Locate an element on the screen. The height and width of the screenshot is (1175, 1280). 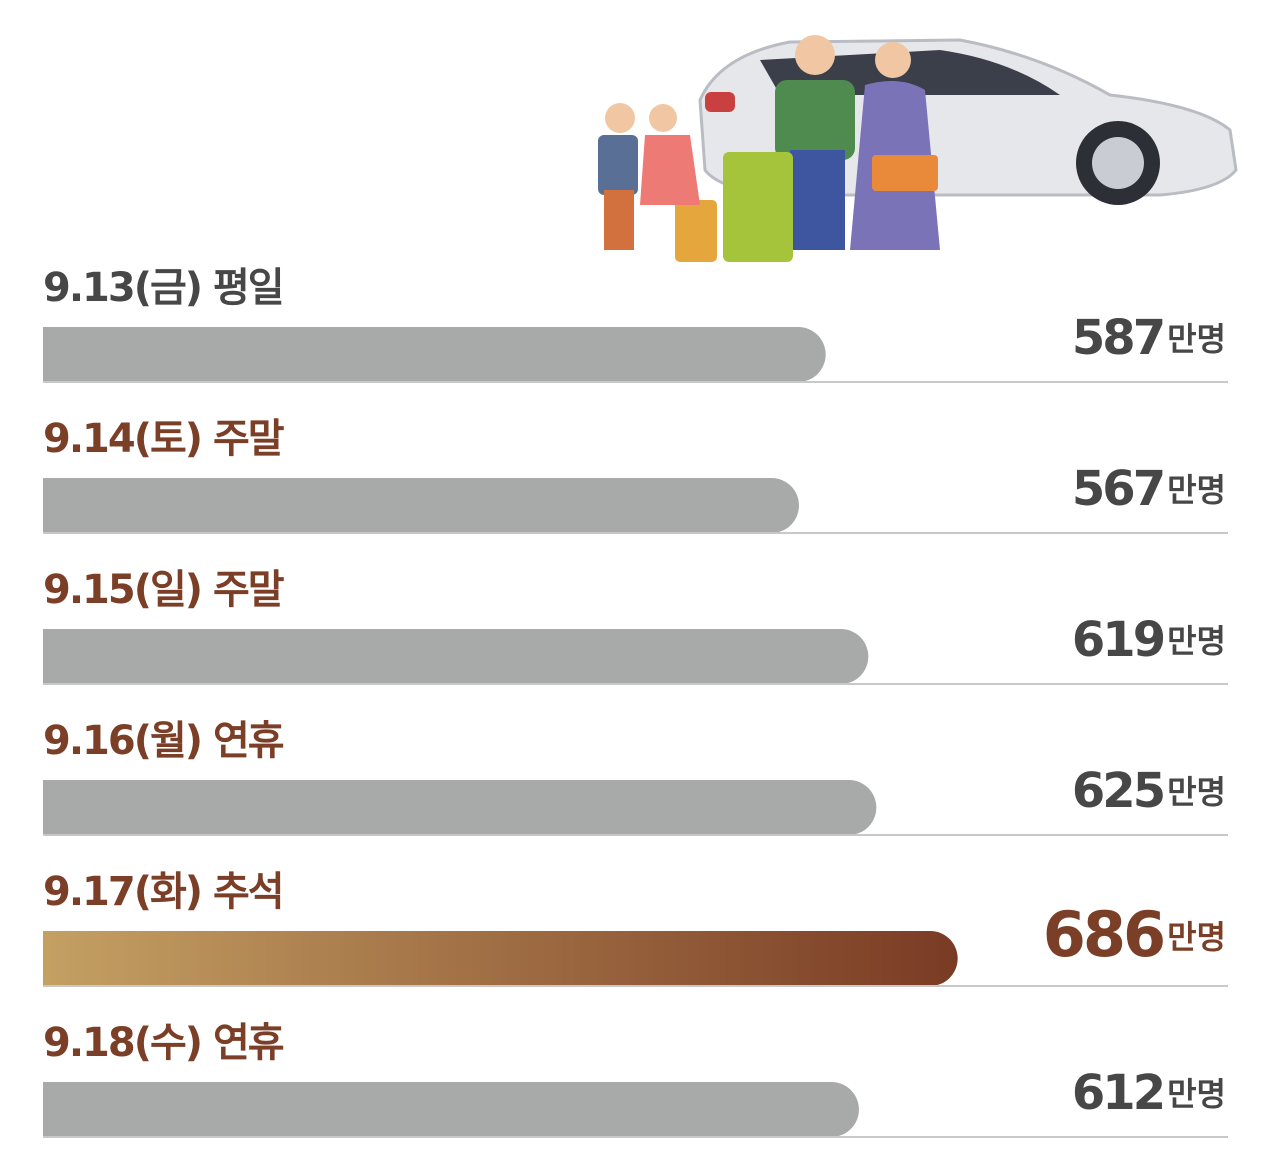
value-number: 612 is located at coordinates (1117, 1093).